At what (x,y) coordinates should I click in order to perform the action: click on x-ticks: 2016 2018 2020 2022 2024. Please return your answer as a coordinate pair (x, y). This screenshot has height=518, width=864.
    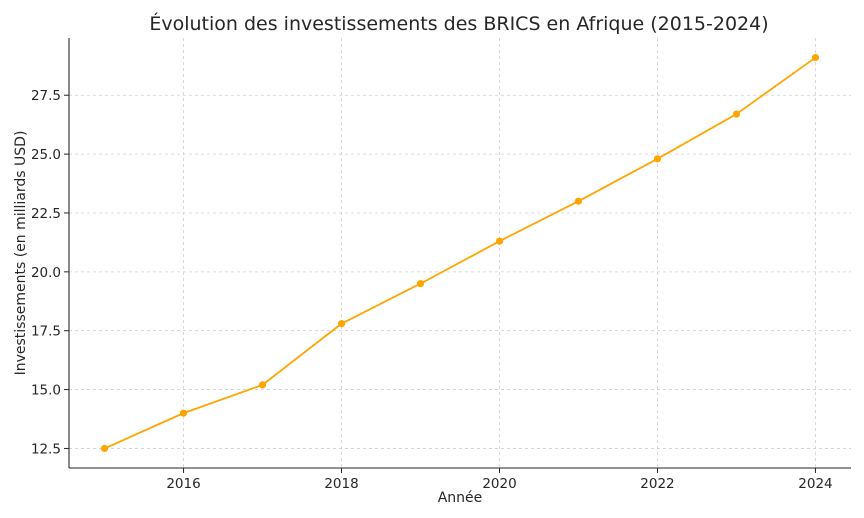
    Looking at the image, I should click on (499, 480).